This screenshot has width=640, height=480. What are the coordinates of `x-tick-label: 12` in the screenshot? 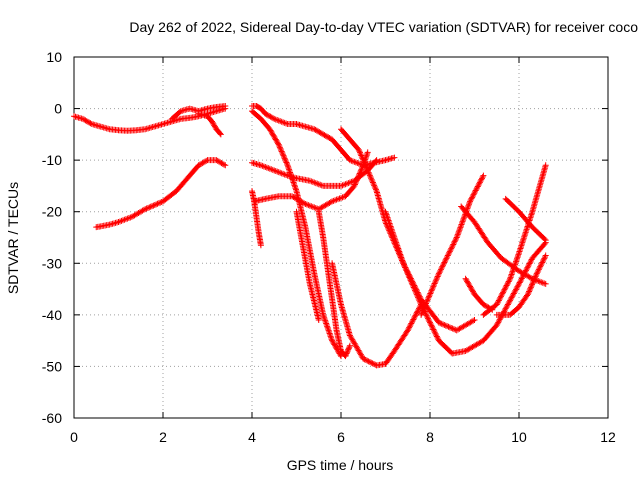 It's located at (608, 437).